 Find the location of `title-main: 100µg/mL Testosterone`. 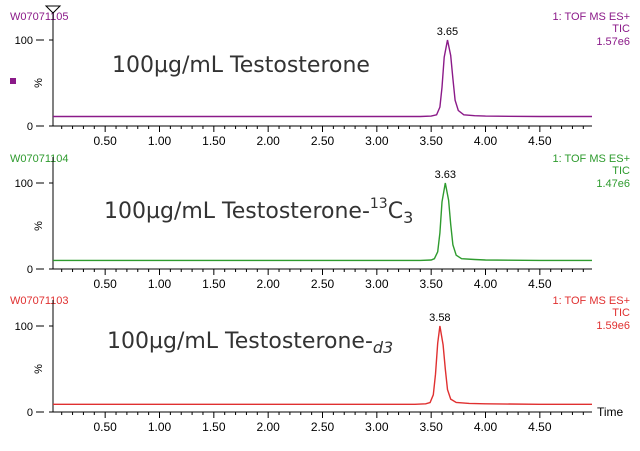

title-main: 100µg/mL Testosterone is located at coordinates (241, 65).